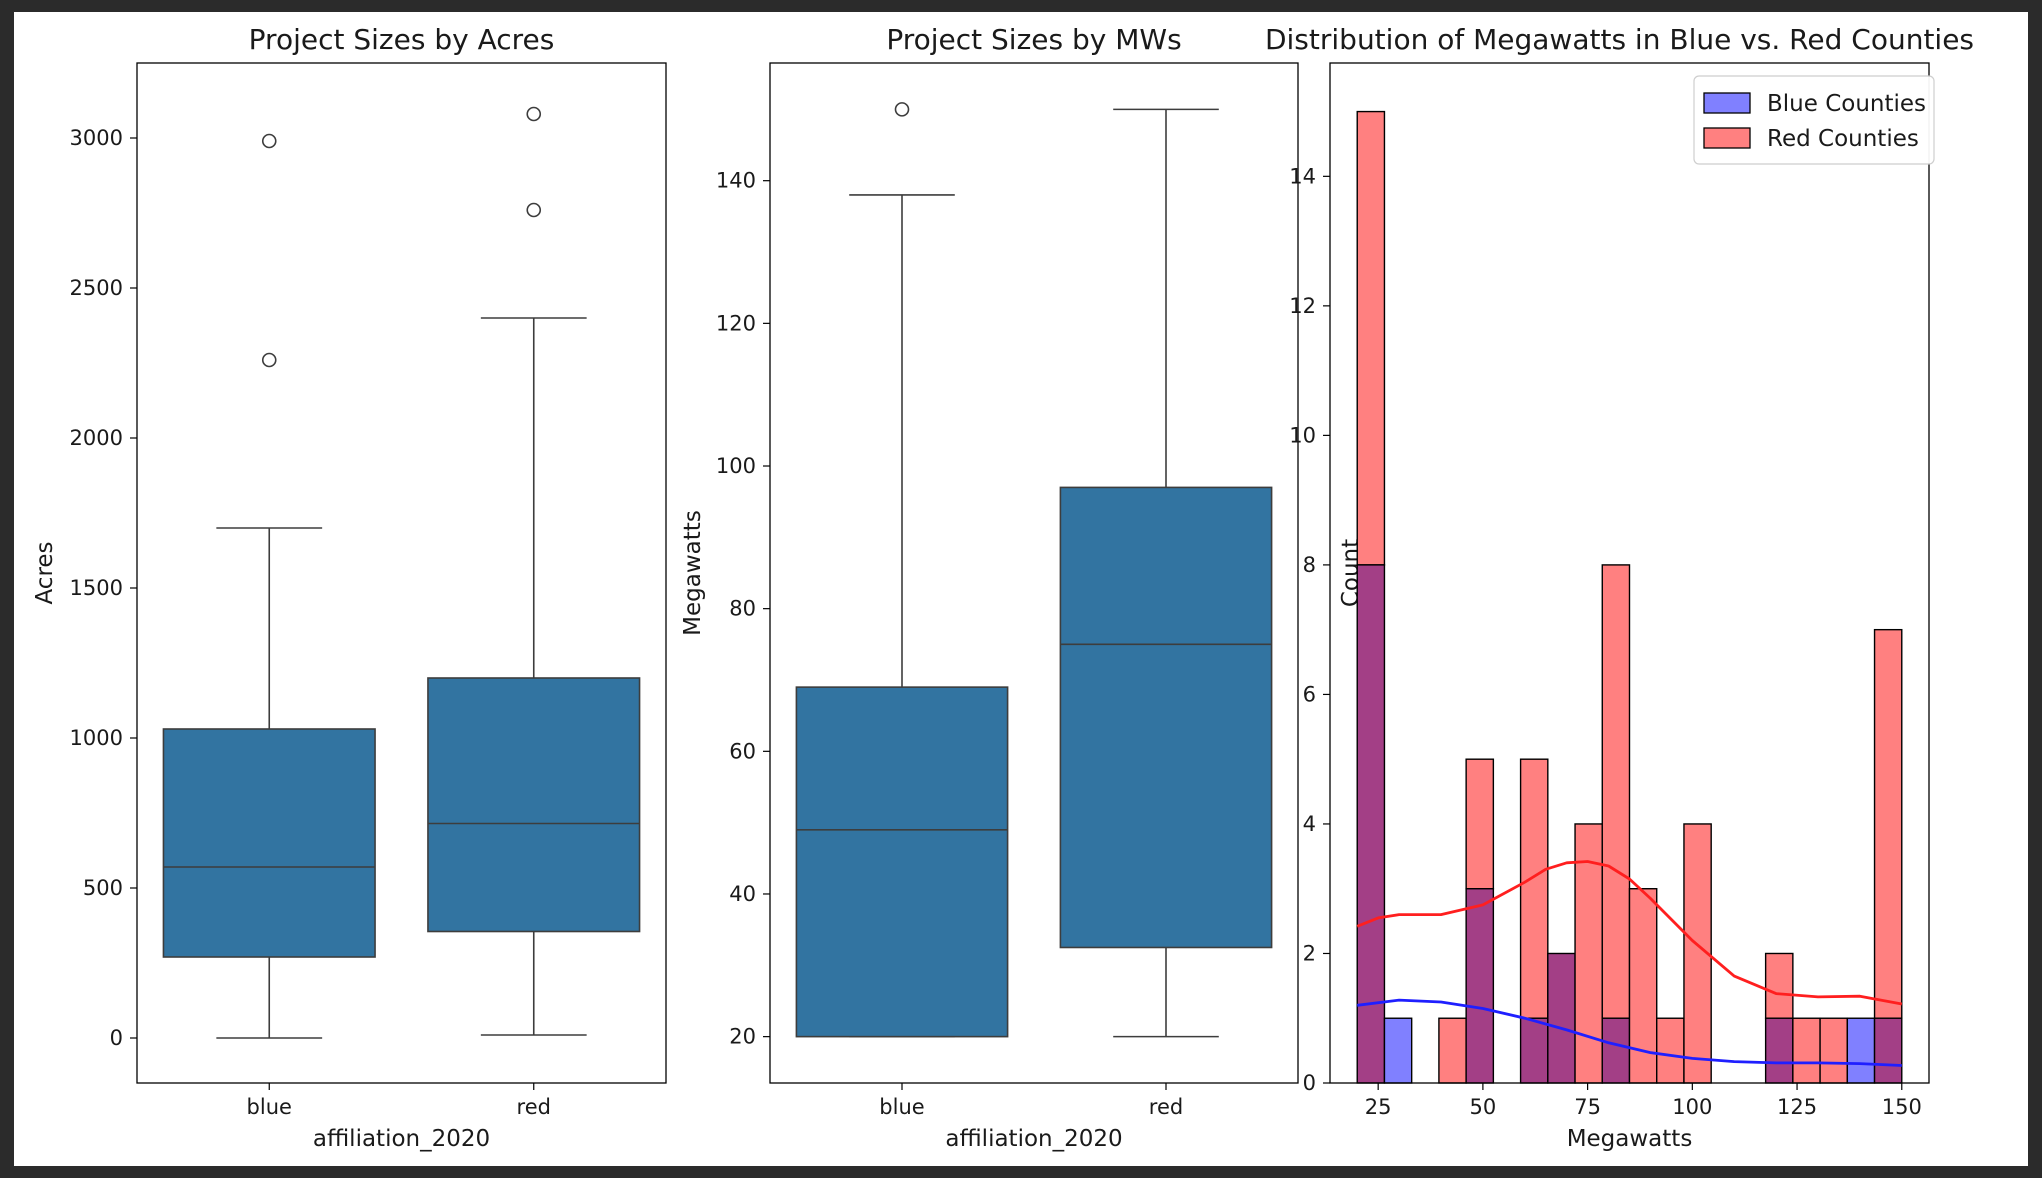 This screenshot has height=1178, width=2042. I want to click on chart0-ytick-label: 3000, so click(96, 138).